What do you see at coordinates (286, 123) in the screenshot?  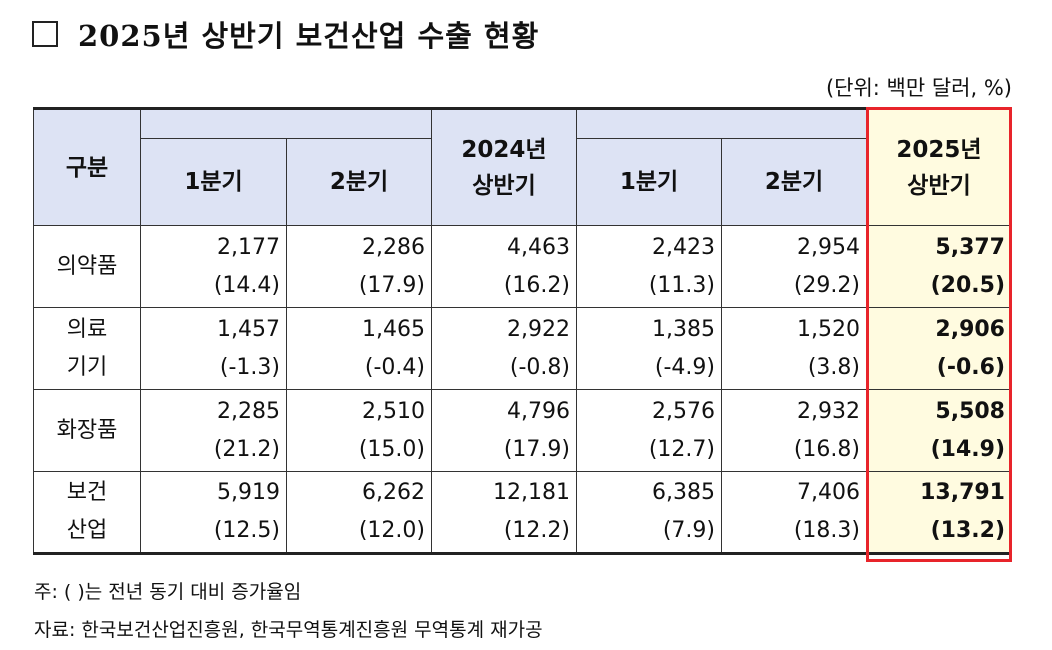 I see `header-group-2024` at bounding box center [286, 123].